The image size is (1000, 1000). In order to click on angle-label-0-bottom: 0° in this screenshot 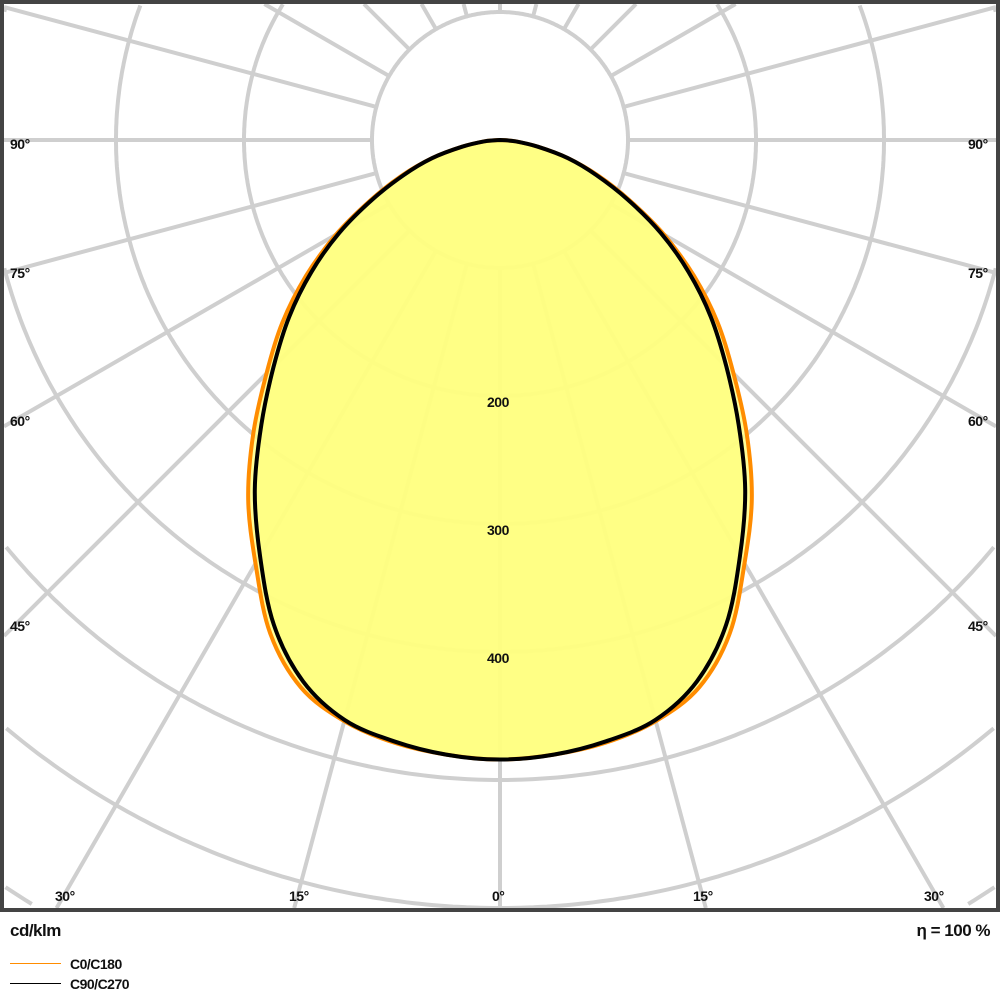, I will do `click(498, 896)`.